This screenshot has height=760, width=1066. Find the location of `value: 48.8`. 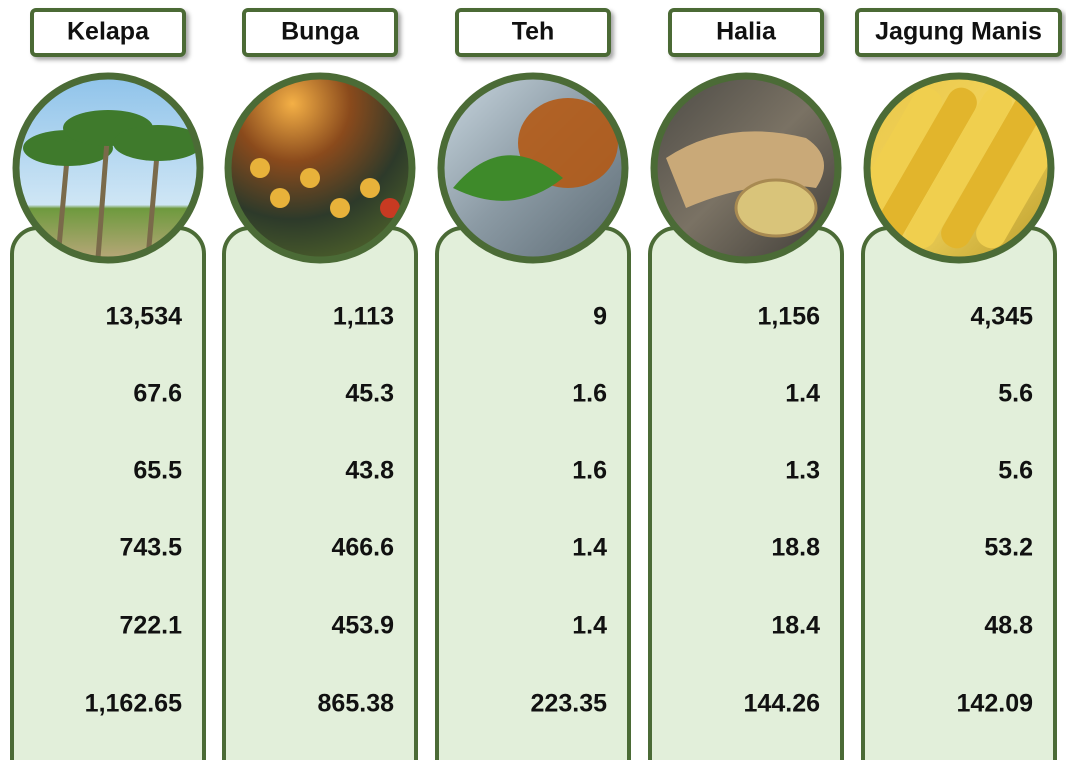

value: 48.8 is located at coordinates (1008, 626).